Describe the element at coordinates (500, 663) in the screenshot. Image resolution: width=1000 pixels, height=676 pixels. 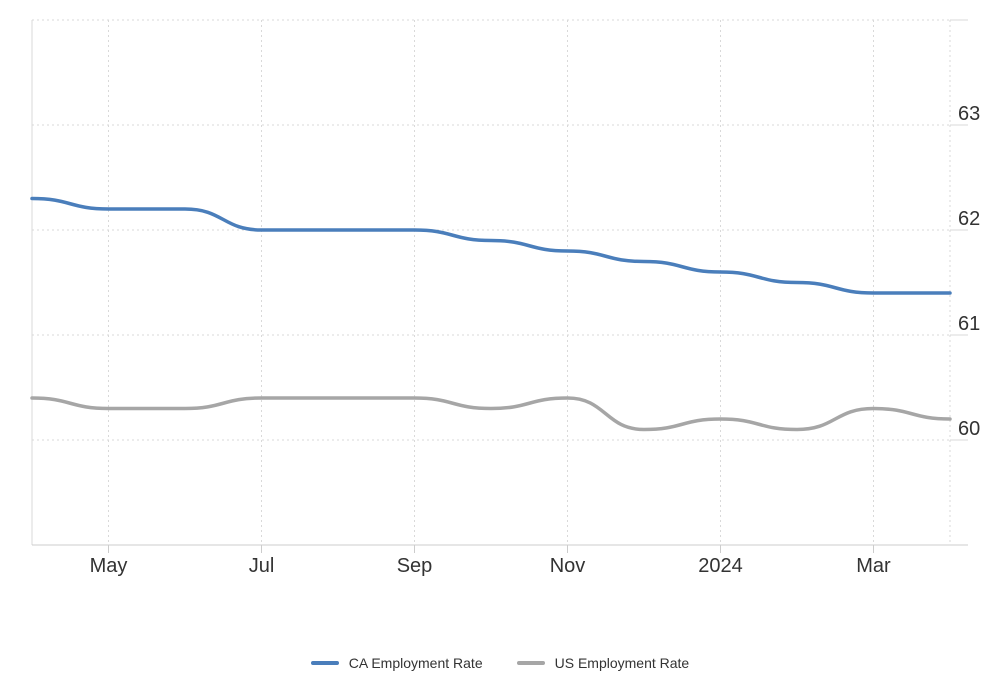
I see `chart-legend: CA Employment Rate US Employment Rate` at that location.